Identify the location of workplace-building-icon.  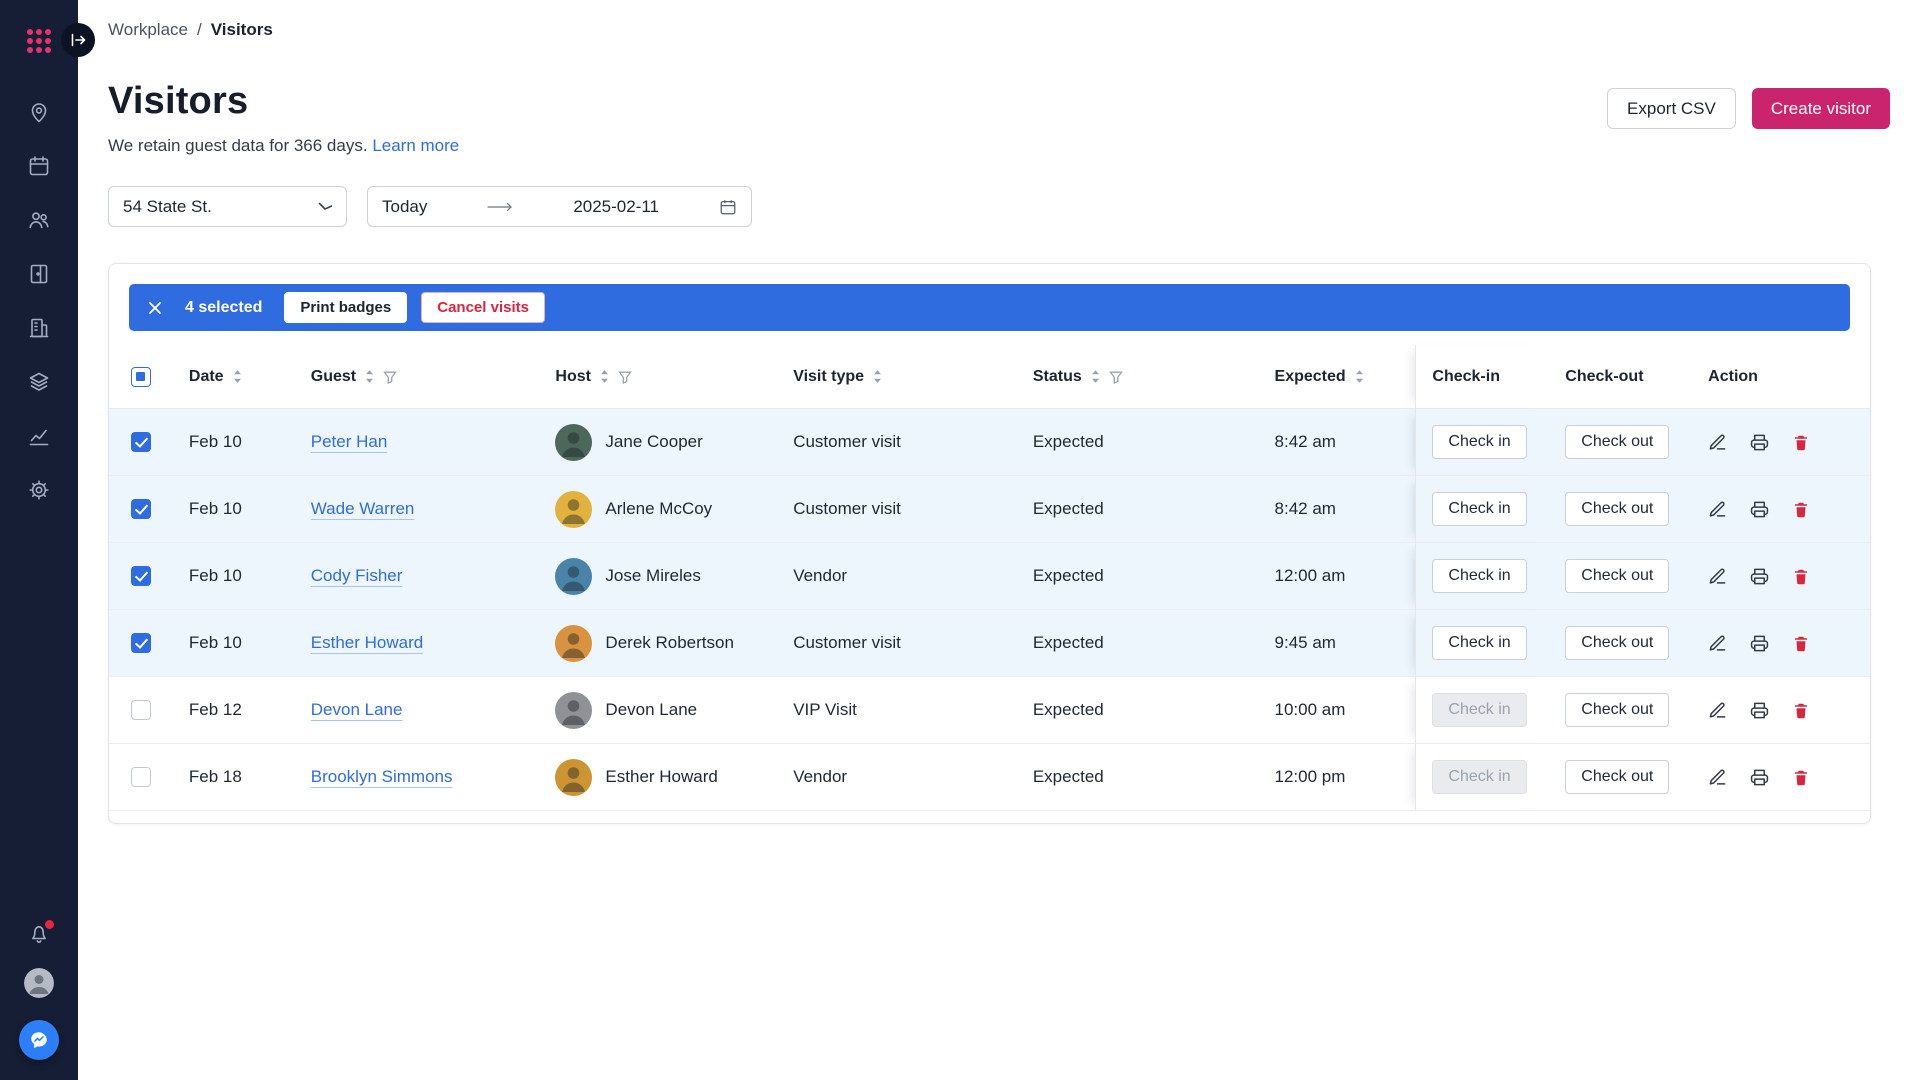
(39, 328).